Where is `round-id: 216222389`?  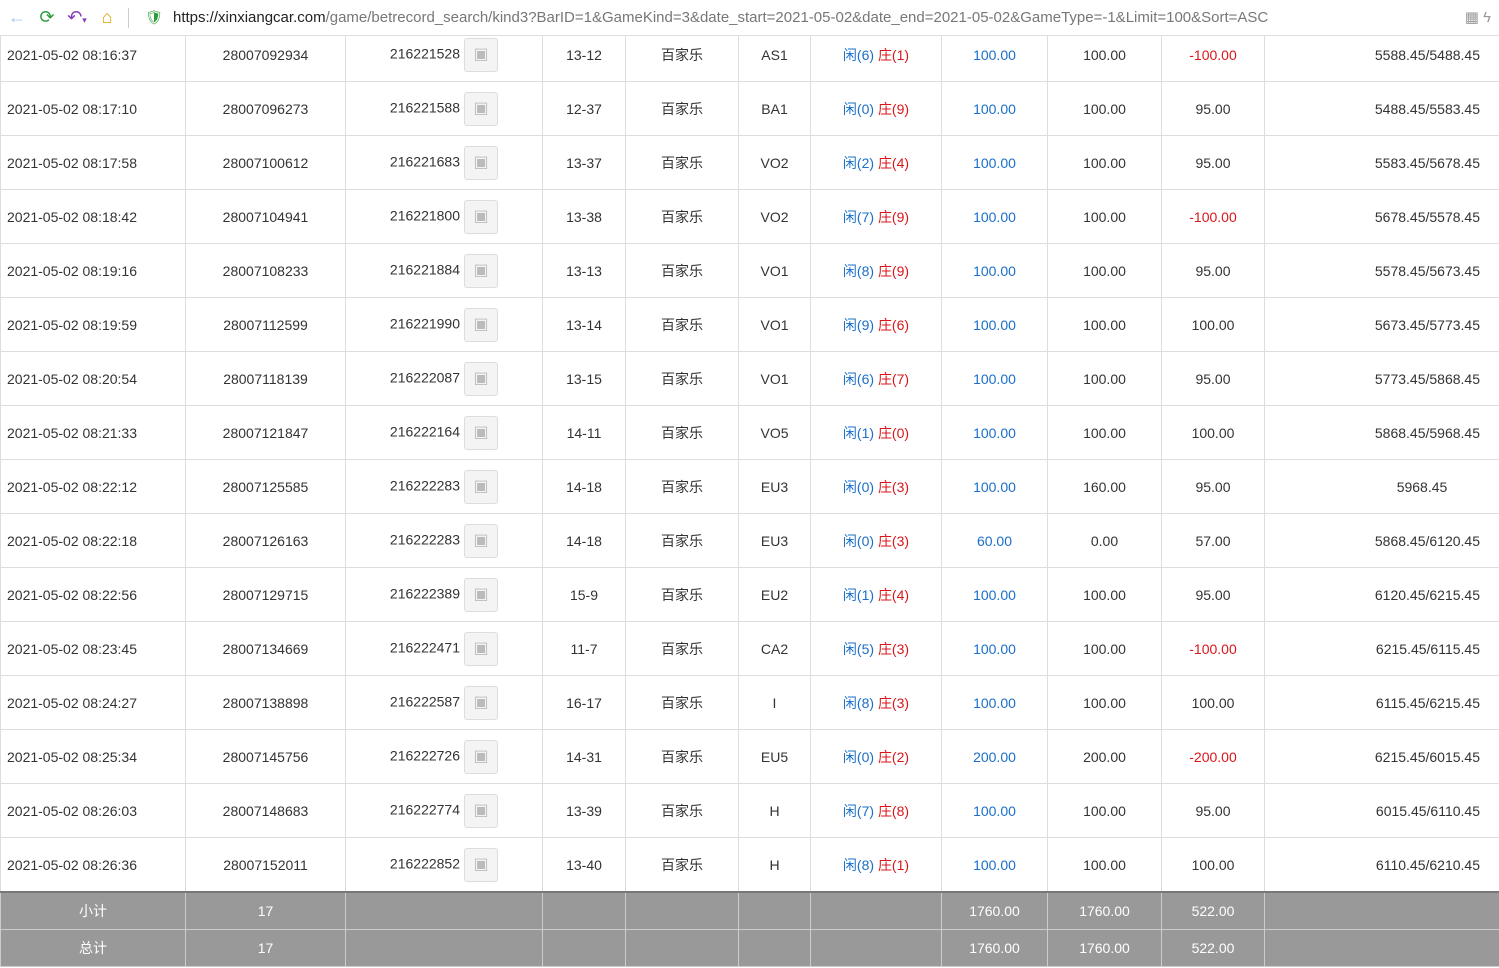 round-id: 216222389 is located at coordinates (424, 593).